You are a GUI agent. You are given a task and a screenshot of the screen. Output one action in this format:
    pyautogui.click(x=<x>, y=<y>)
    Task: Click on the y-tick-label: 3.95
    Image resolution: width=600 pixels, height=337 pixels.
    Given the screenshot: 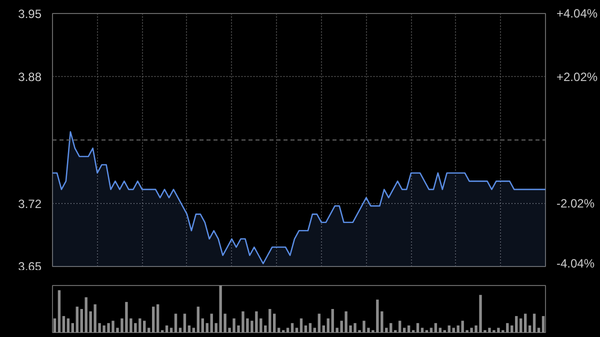 What is the action you would take?
    pyautogui.click(x=30, y=14)
    